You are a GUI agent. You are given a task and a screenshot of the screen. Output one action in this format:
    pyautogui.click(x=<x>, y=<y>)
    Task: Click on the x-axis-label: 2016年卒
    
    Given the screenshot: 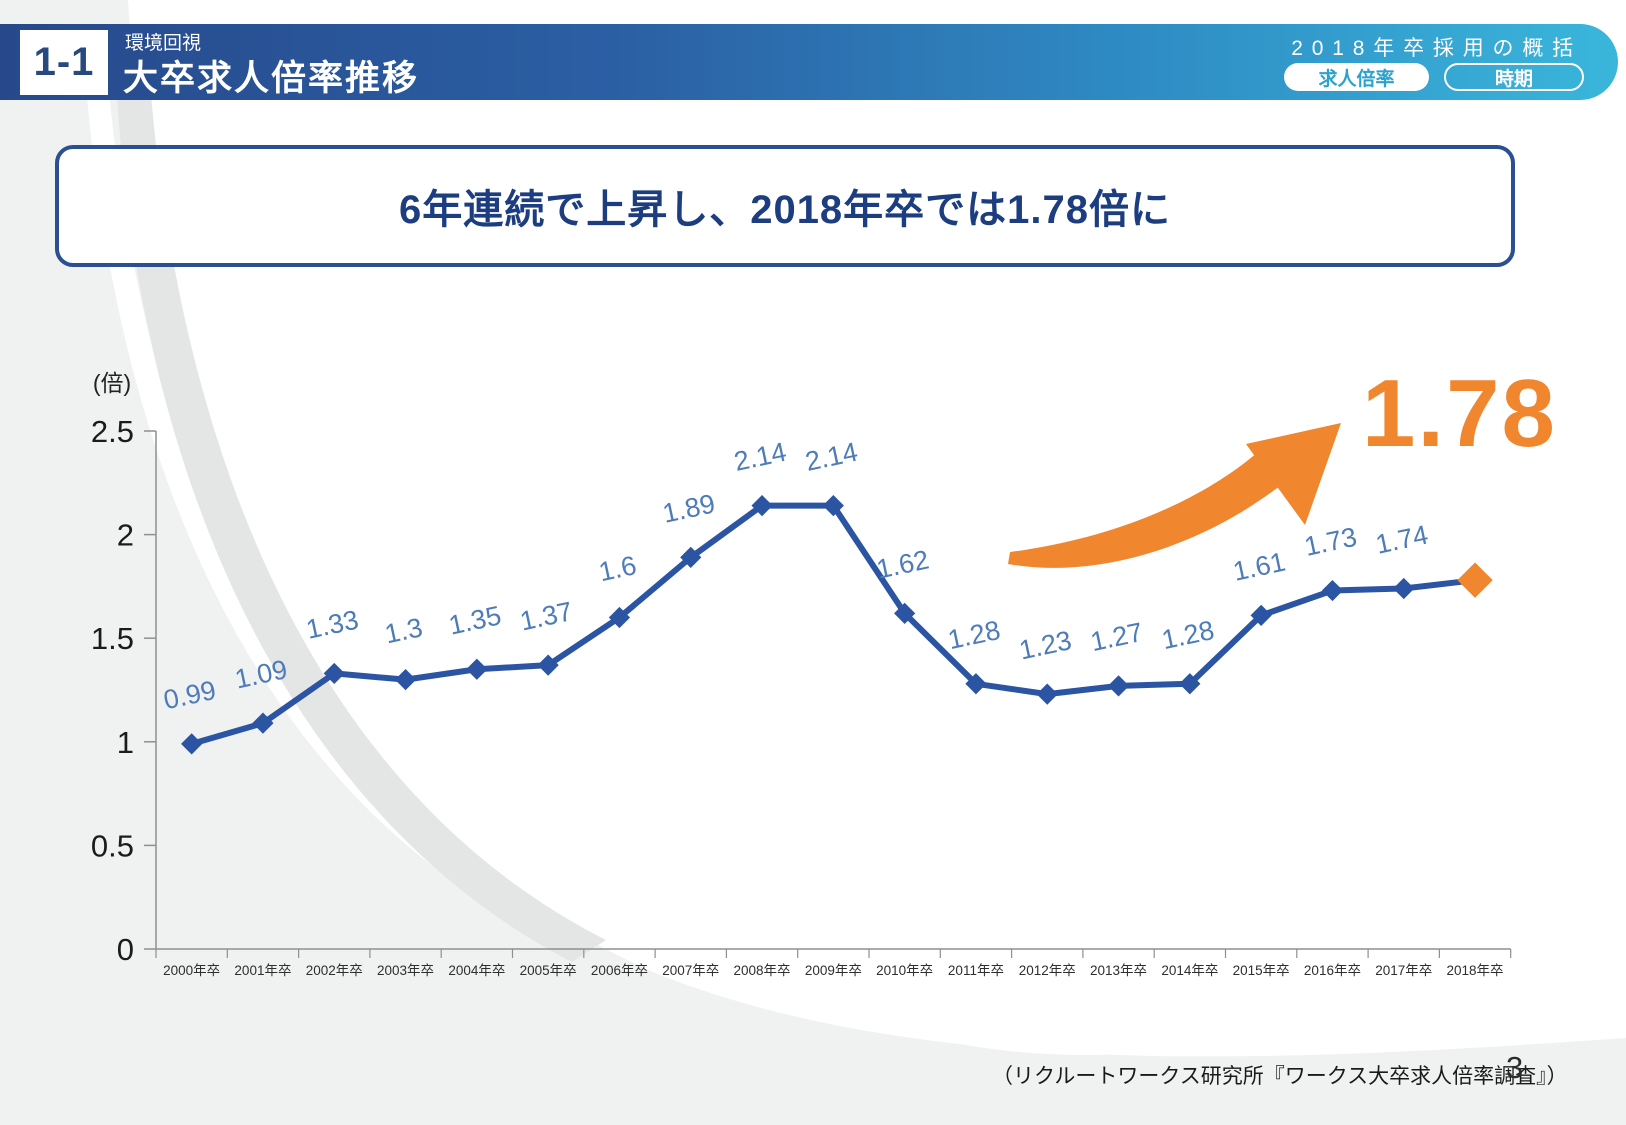 What is the action you would take?
    pyautogui.click(x=1332, y=970)
    